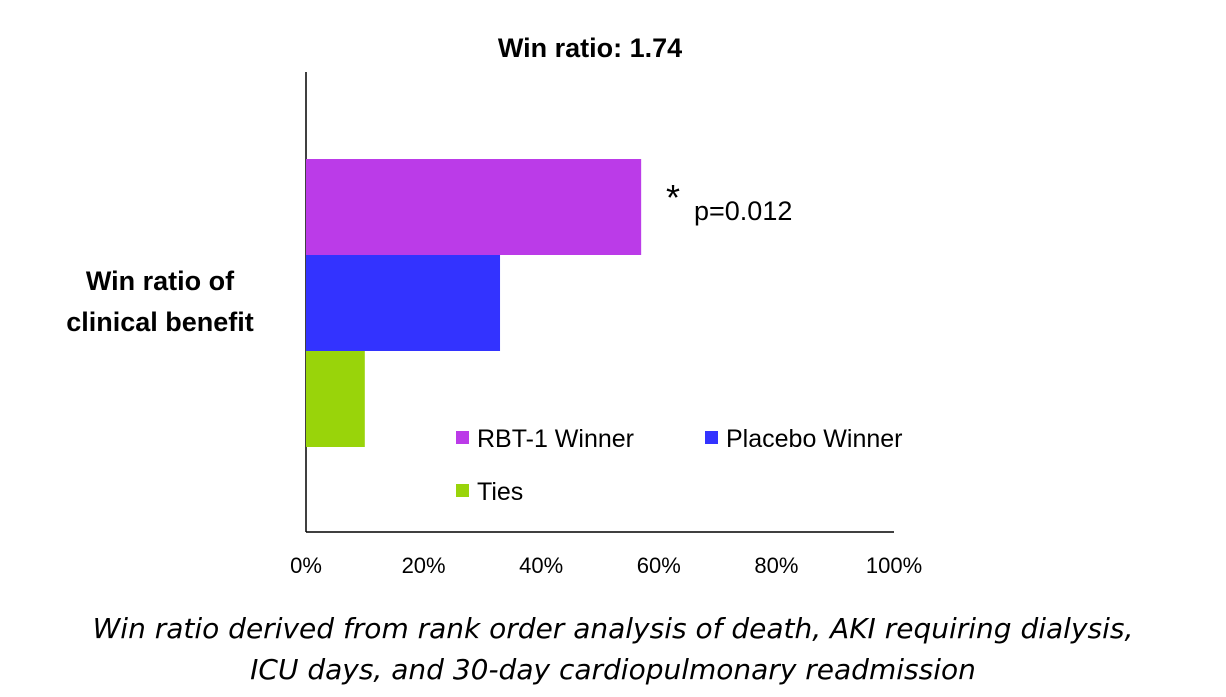 The height and width of the screenshot is (697, 1226). What do you see at coordinates (743, 211) in the screenshot?
I see `p-value-label: p=0.012` at bounding box center [743, 211].